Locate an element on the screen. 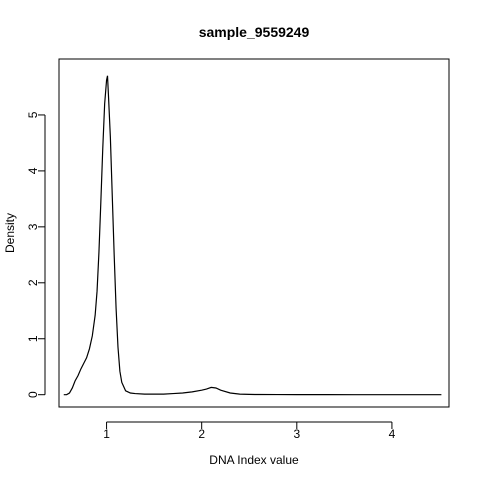 The width and height of the screenshot is (480, 480). x-tick-label: 4 is located at coordinates (392, 434).